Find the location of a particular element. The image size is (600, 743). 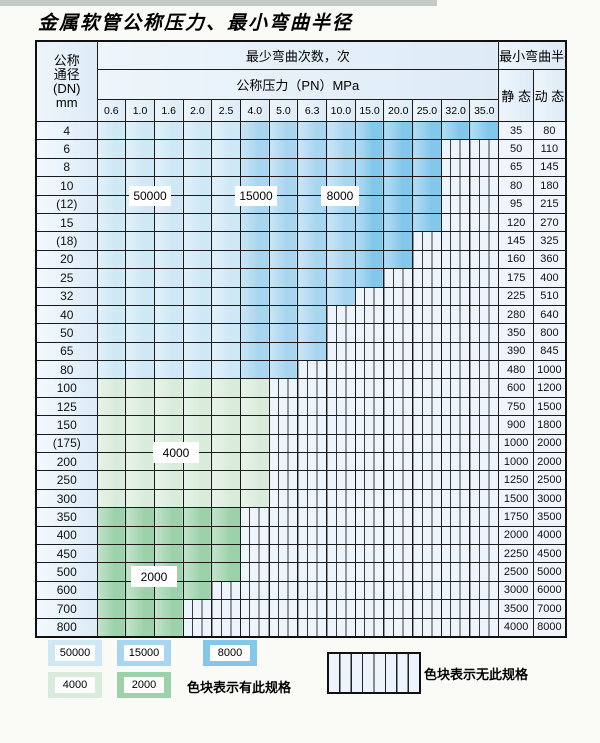

dynamic-value-cell: 145 is located at coordinates (550, 167).